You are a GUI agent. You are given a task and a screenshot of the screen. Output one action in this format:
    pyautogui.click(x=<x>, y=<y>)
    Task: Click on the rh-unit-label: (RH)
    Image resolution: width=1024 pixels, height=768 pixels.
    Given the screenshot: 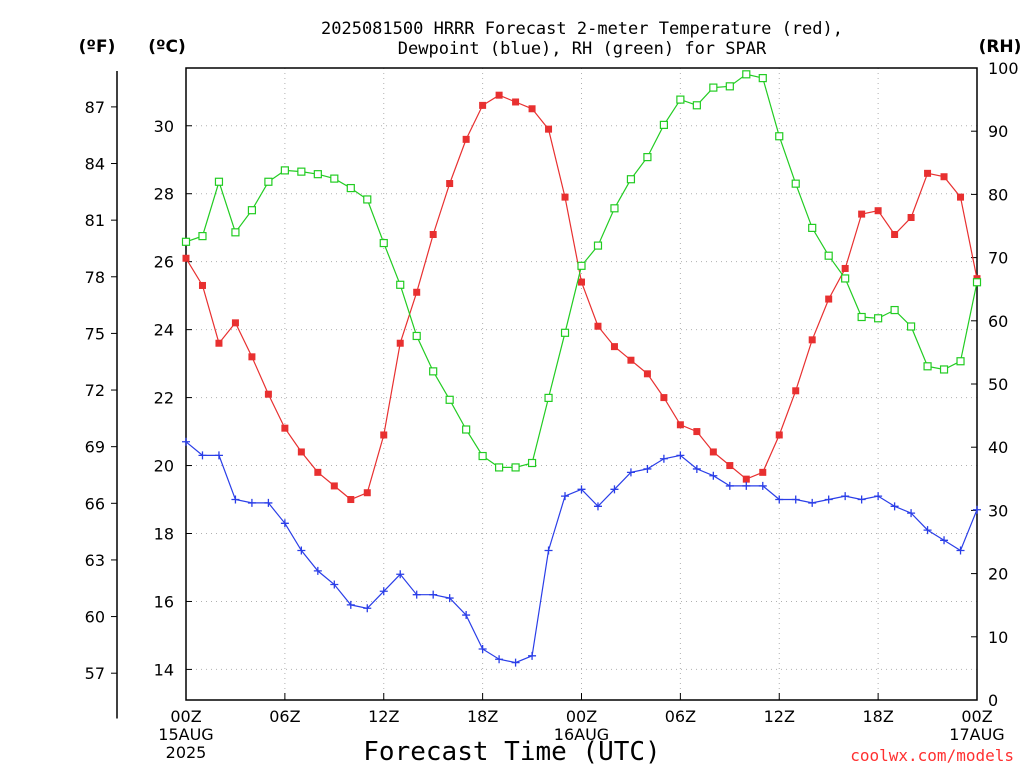 What is the action you would take?
    pyautogui.click(x=1000, y=47)
    